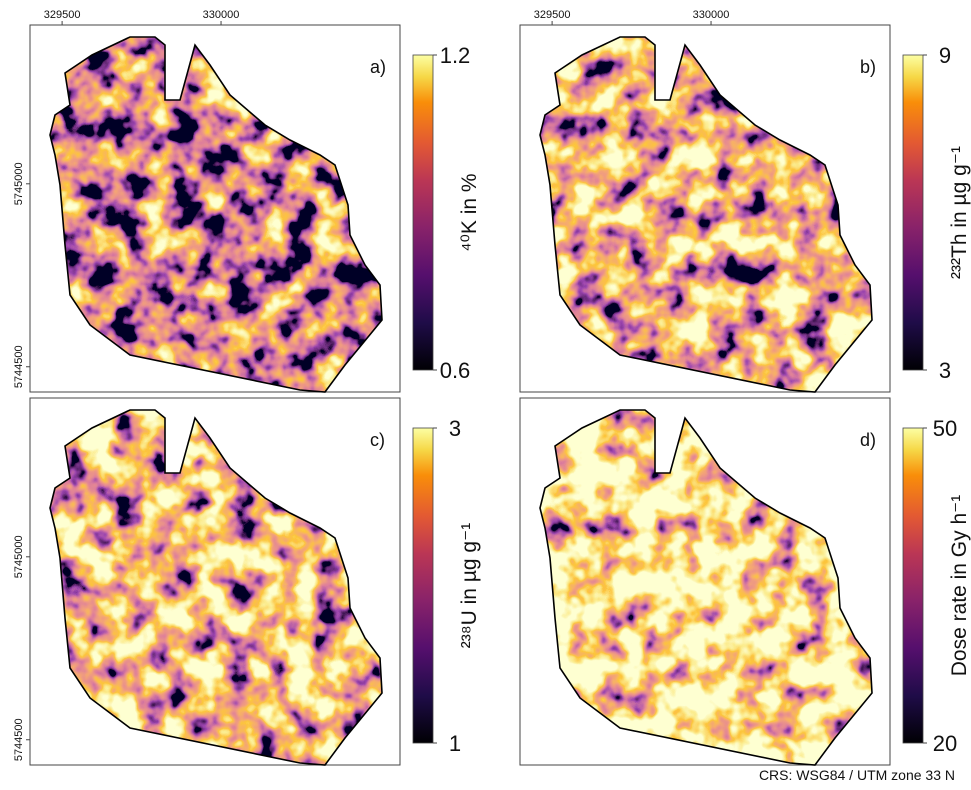  Describe the element at coordinates (868, 440) in the screenshot. I see `panel-label: d)` at that location.